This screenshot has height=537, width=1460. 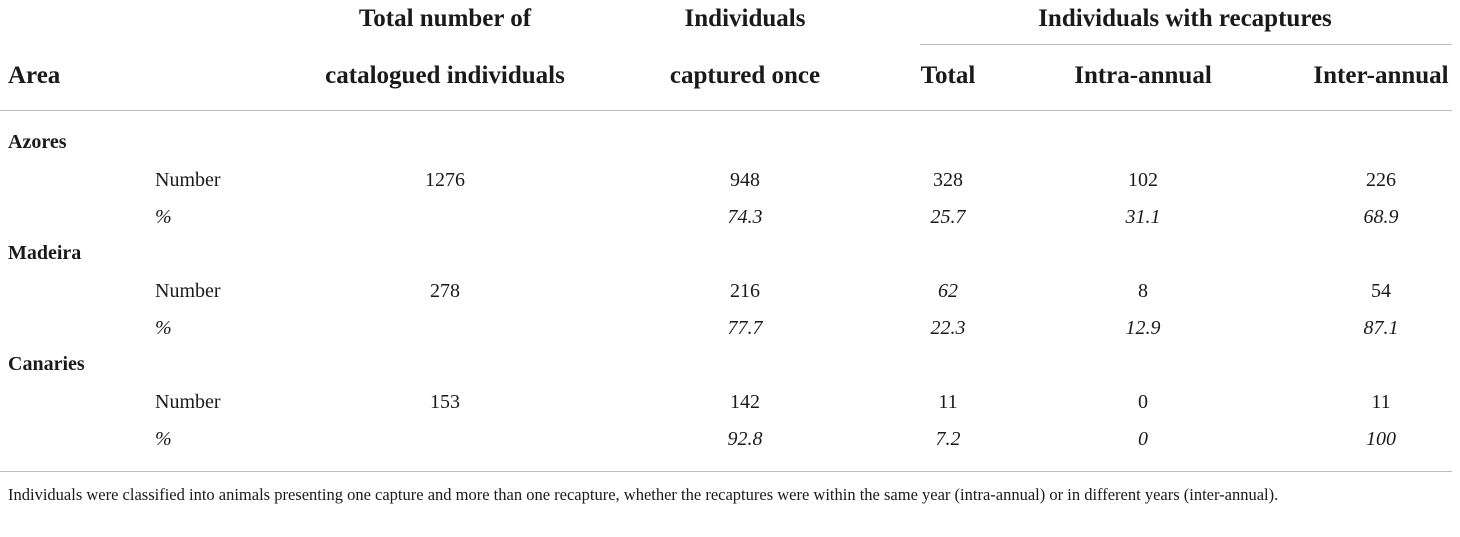 I want to click on cell-rec-total: 25.7, so click(x=948, y=217).